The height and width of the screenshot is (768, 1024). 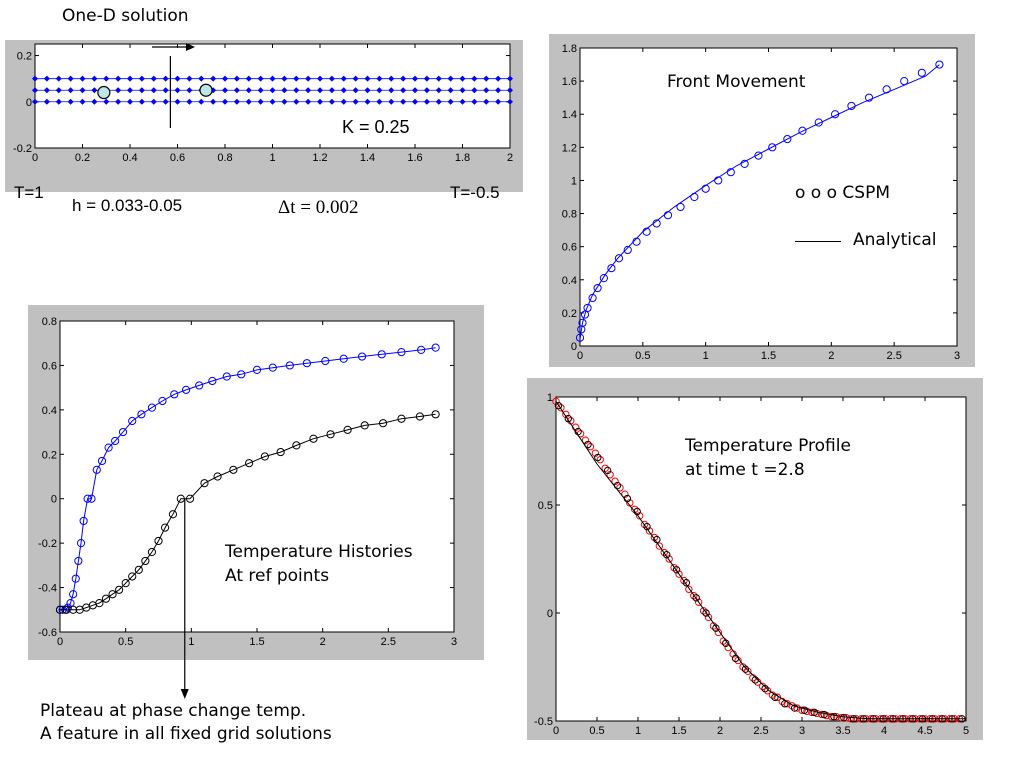 I want to click on hist-ytick-label: -0.2, so click(x=47, y=544).